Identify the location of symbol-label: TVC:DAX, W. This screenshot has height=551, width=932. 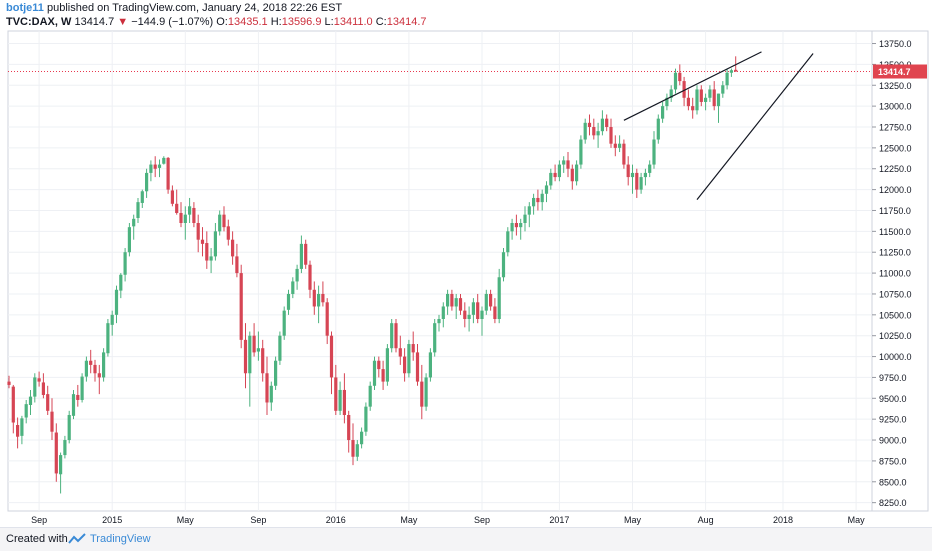
(39, 22).